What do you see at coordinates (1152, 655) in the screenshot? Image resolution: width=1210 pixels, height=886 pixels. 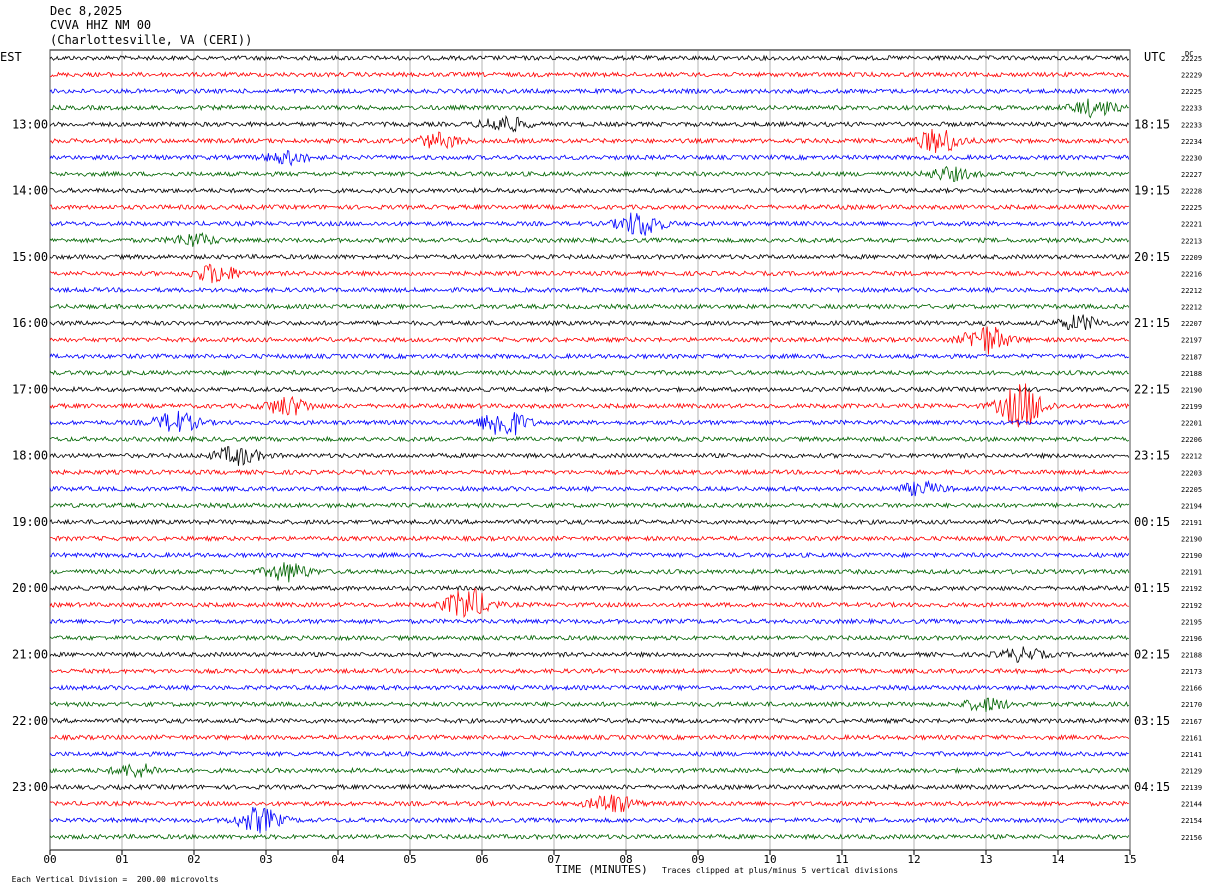 I see `right-hour-label: 02:15` at bounding box center [1152, 655].